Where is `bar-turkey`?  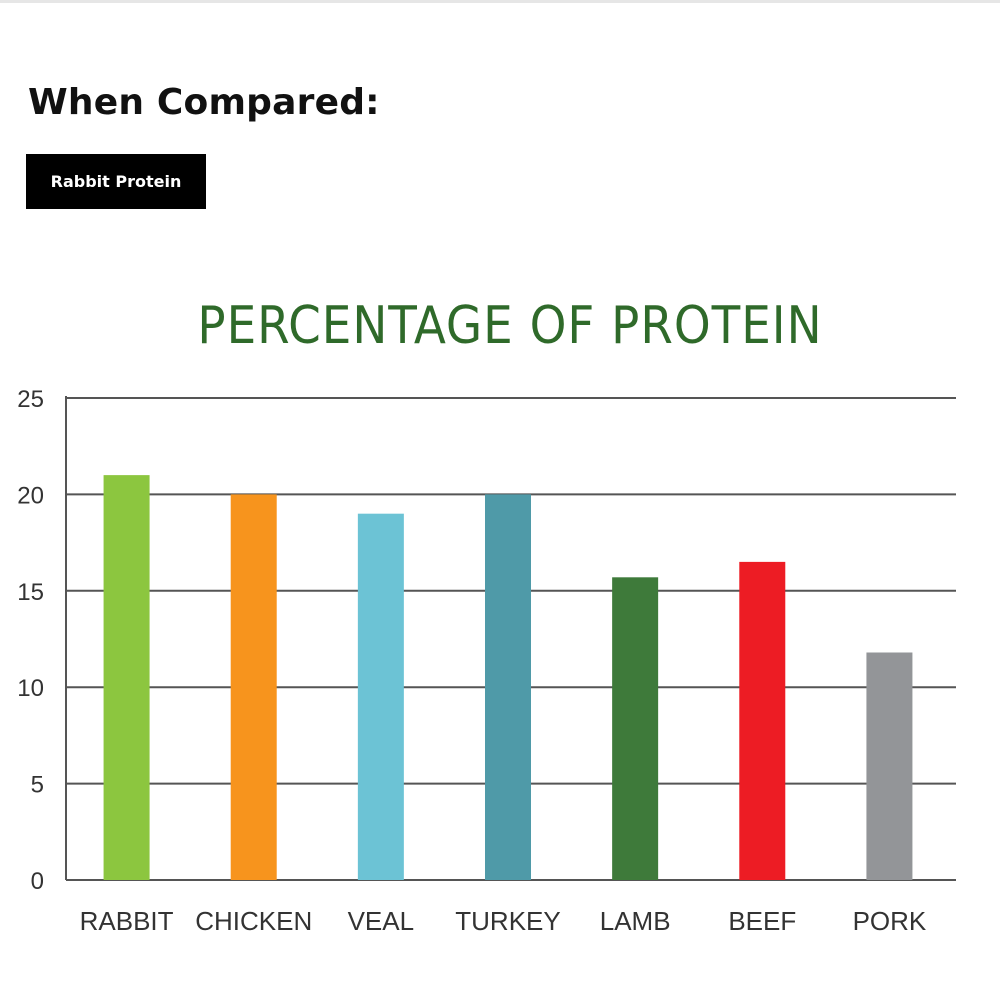 bar-turkey is located at coordinates (508, 687).